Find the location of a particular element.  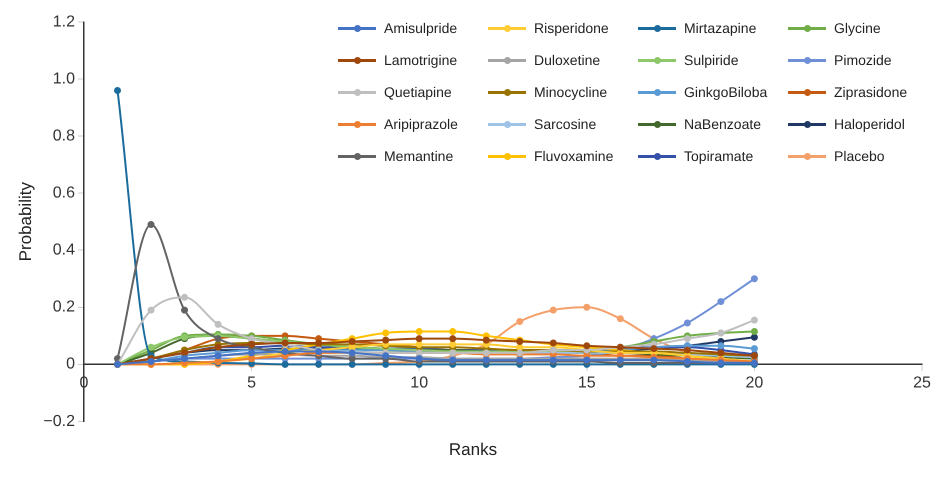

y-tick-label: 1.2 is located at coordinates (64, 21).